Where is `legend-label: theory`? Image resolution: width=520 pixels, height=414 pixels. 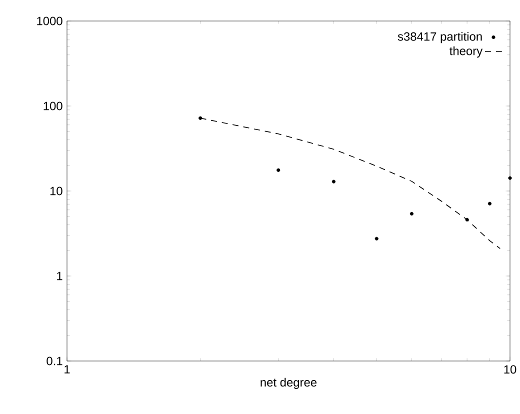
legend-label: theory is located at coordinates (466, 52).